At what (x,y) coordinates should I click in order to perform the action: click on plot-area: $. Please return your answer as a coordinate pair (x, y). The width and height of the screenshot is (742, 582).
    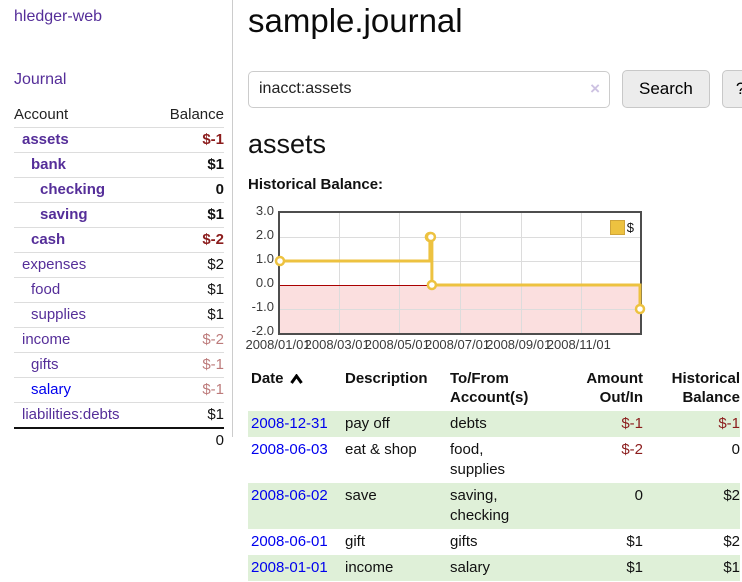
    Looking at the image, I should click on (460, 273).